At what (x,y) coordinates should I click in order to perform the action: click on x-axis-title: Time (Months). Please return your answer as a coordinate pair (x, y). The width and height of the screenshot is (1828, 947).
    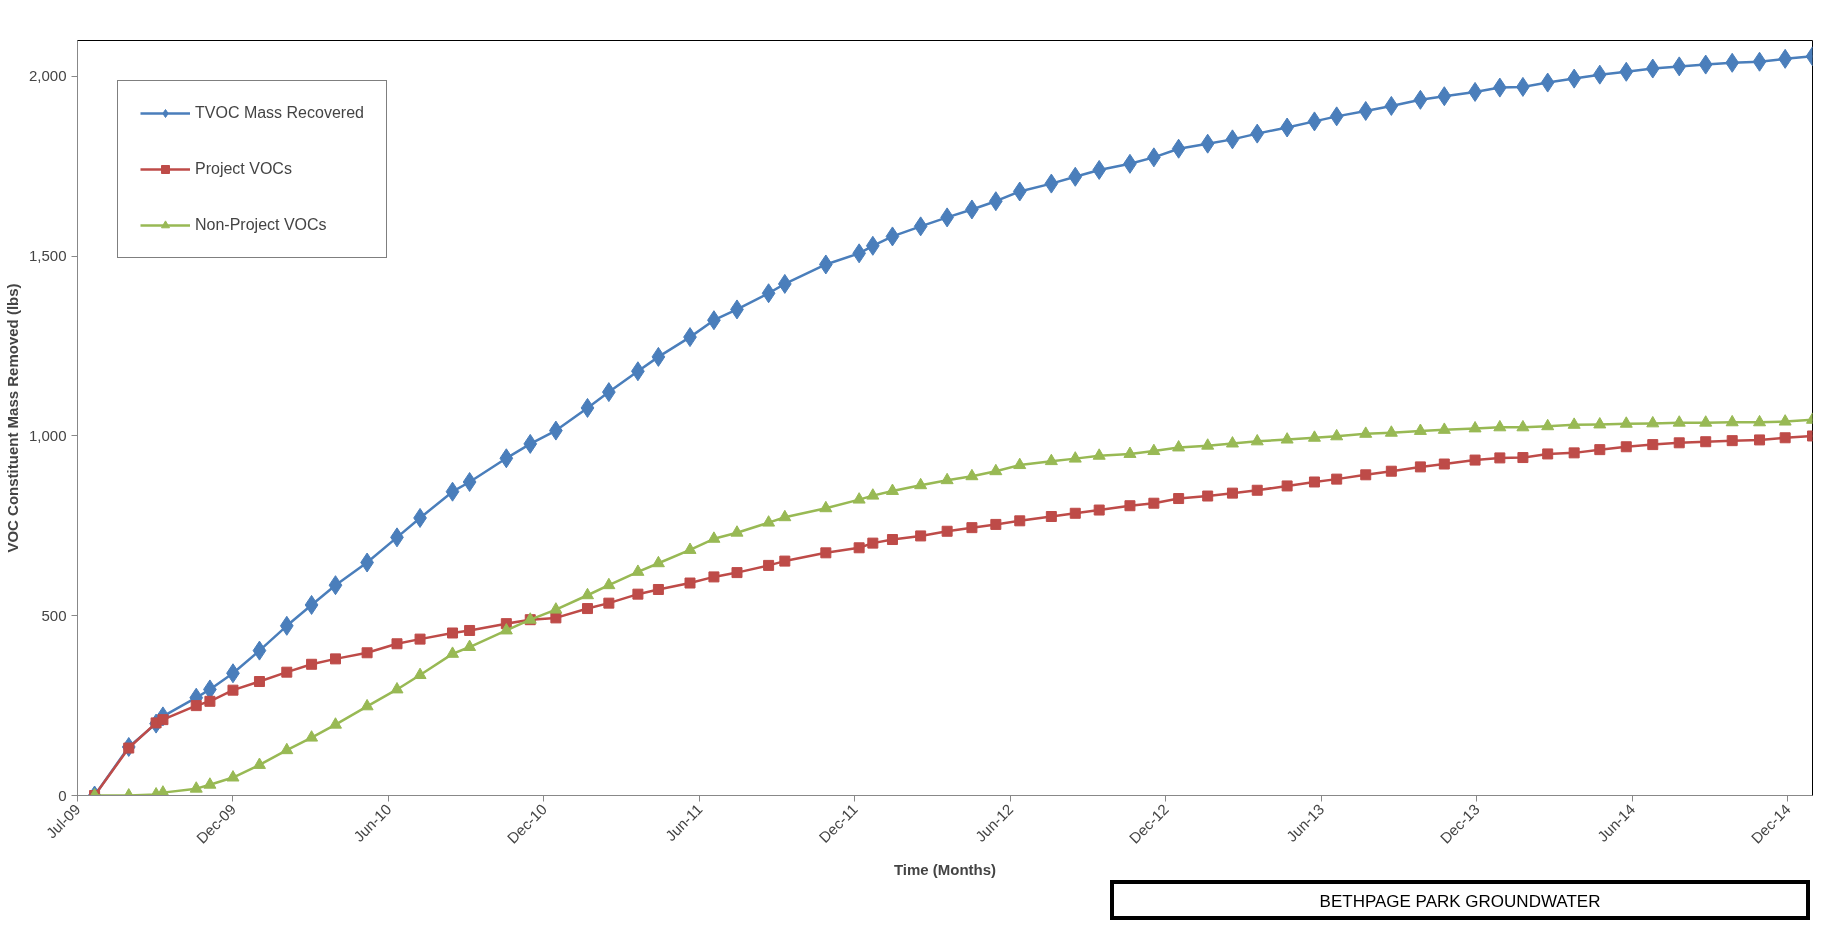
    Looking at the image, I should click on (945, 869).